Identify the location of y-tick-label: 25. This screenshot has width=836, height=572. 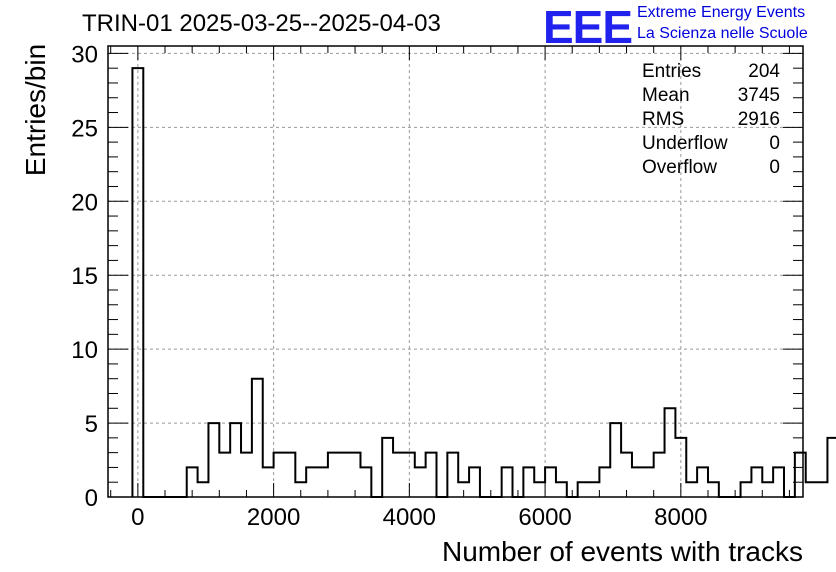
(84, 128).